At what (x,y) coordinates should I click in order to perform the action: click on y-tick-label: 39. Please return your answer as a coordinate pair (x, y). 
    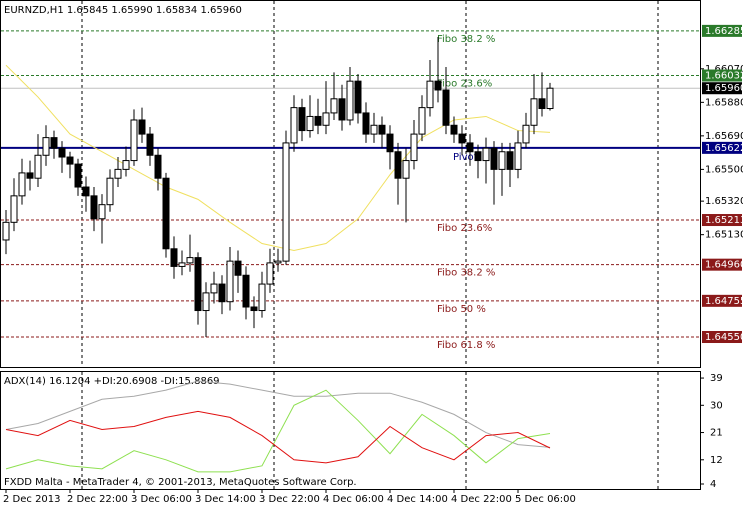
    Looking at the image, I should click on (716, 378).